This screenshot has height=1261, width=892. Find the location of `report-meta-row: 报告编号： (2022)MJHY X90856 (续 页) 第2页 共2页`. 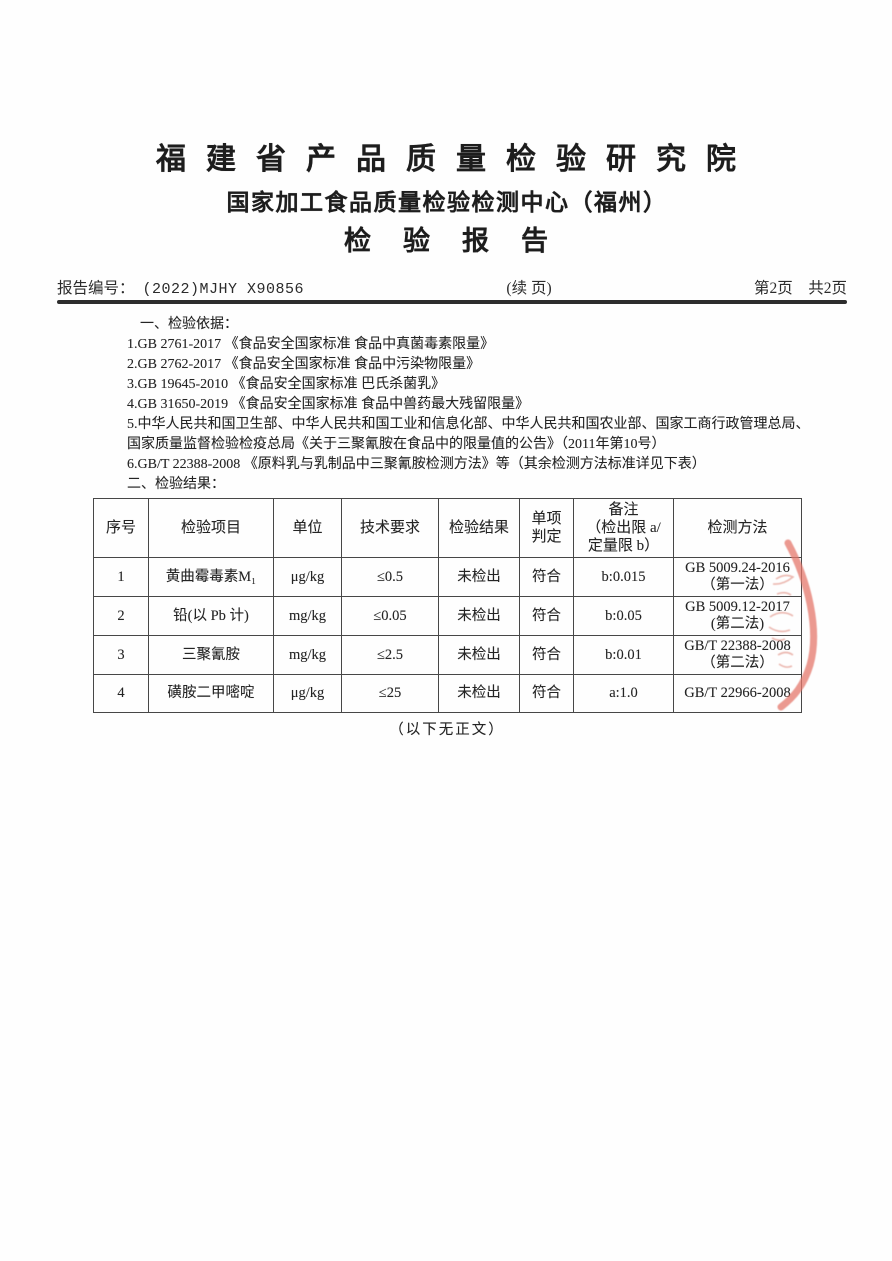

report-meta-row: 报告编号： (2022)MJHY X90856 (续 页) 第2页 共2页 is located at coordinates (452, 287).